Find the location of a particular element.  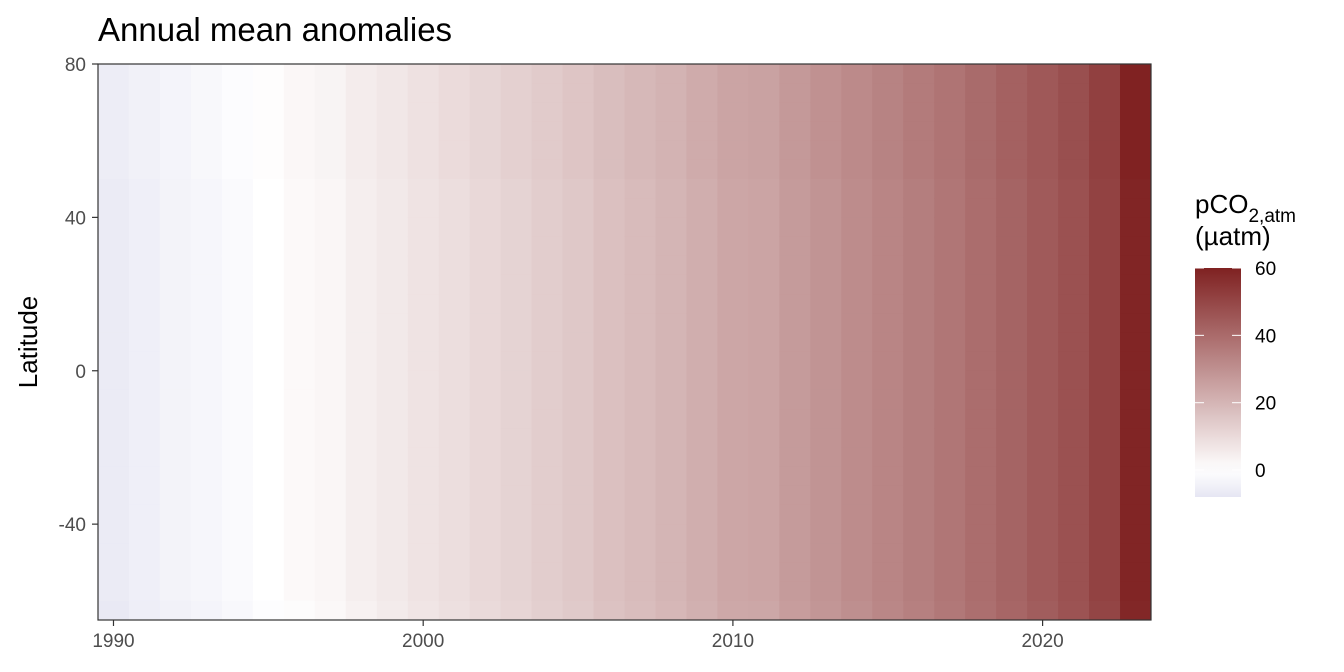

colorbar-legend: pCO2,atm (µatm) 60 40 20 0 is located at coordinates (1245, 343).